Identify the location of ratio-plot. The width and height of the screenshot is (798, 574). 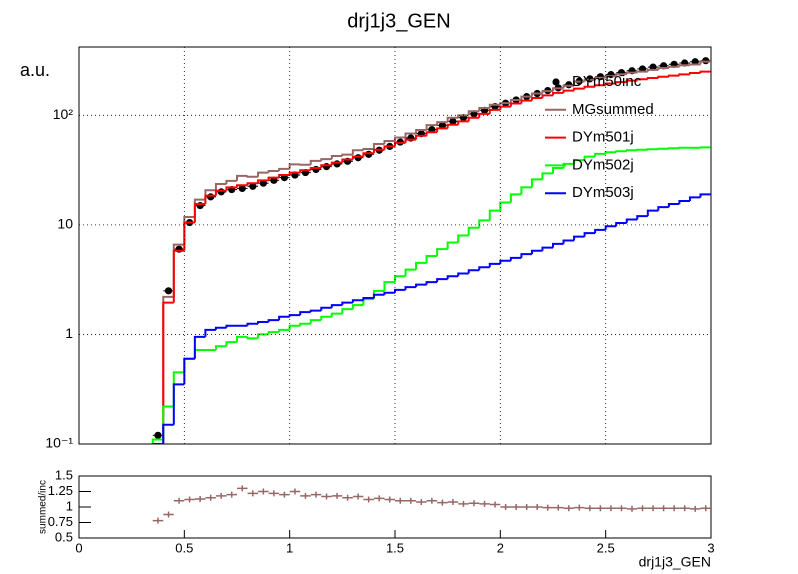
(431, 504).